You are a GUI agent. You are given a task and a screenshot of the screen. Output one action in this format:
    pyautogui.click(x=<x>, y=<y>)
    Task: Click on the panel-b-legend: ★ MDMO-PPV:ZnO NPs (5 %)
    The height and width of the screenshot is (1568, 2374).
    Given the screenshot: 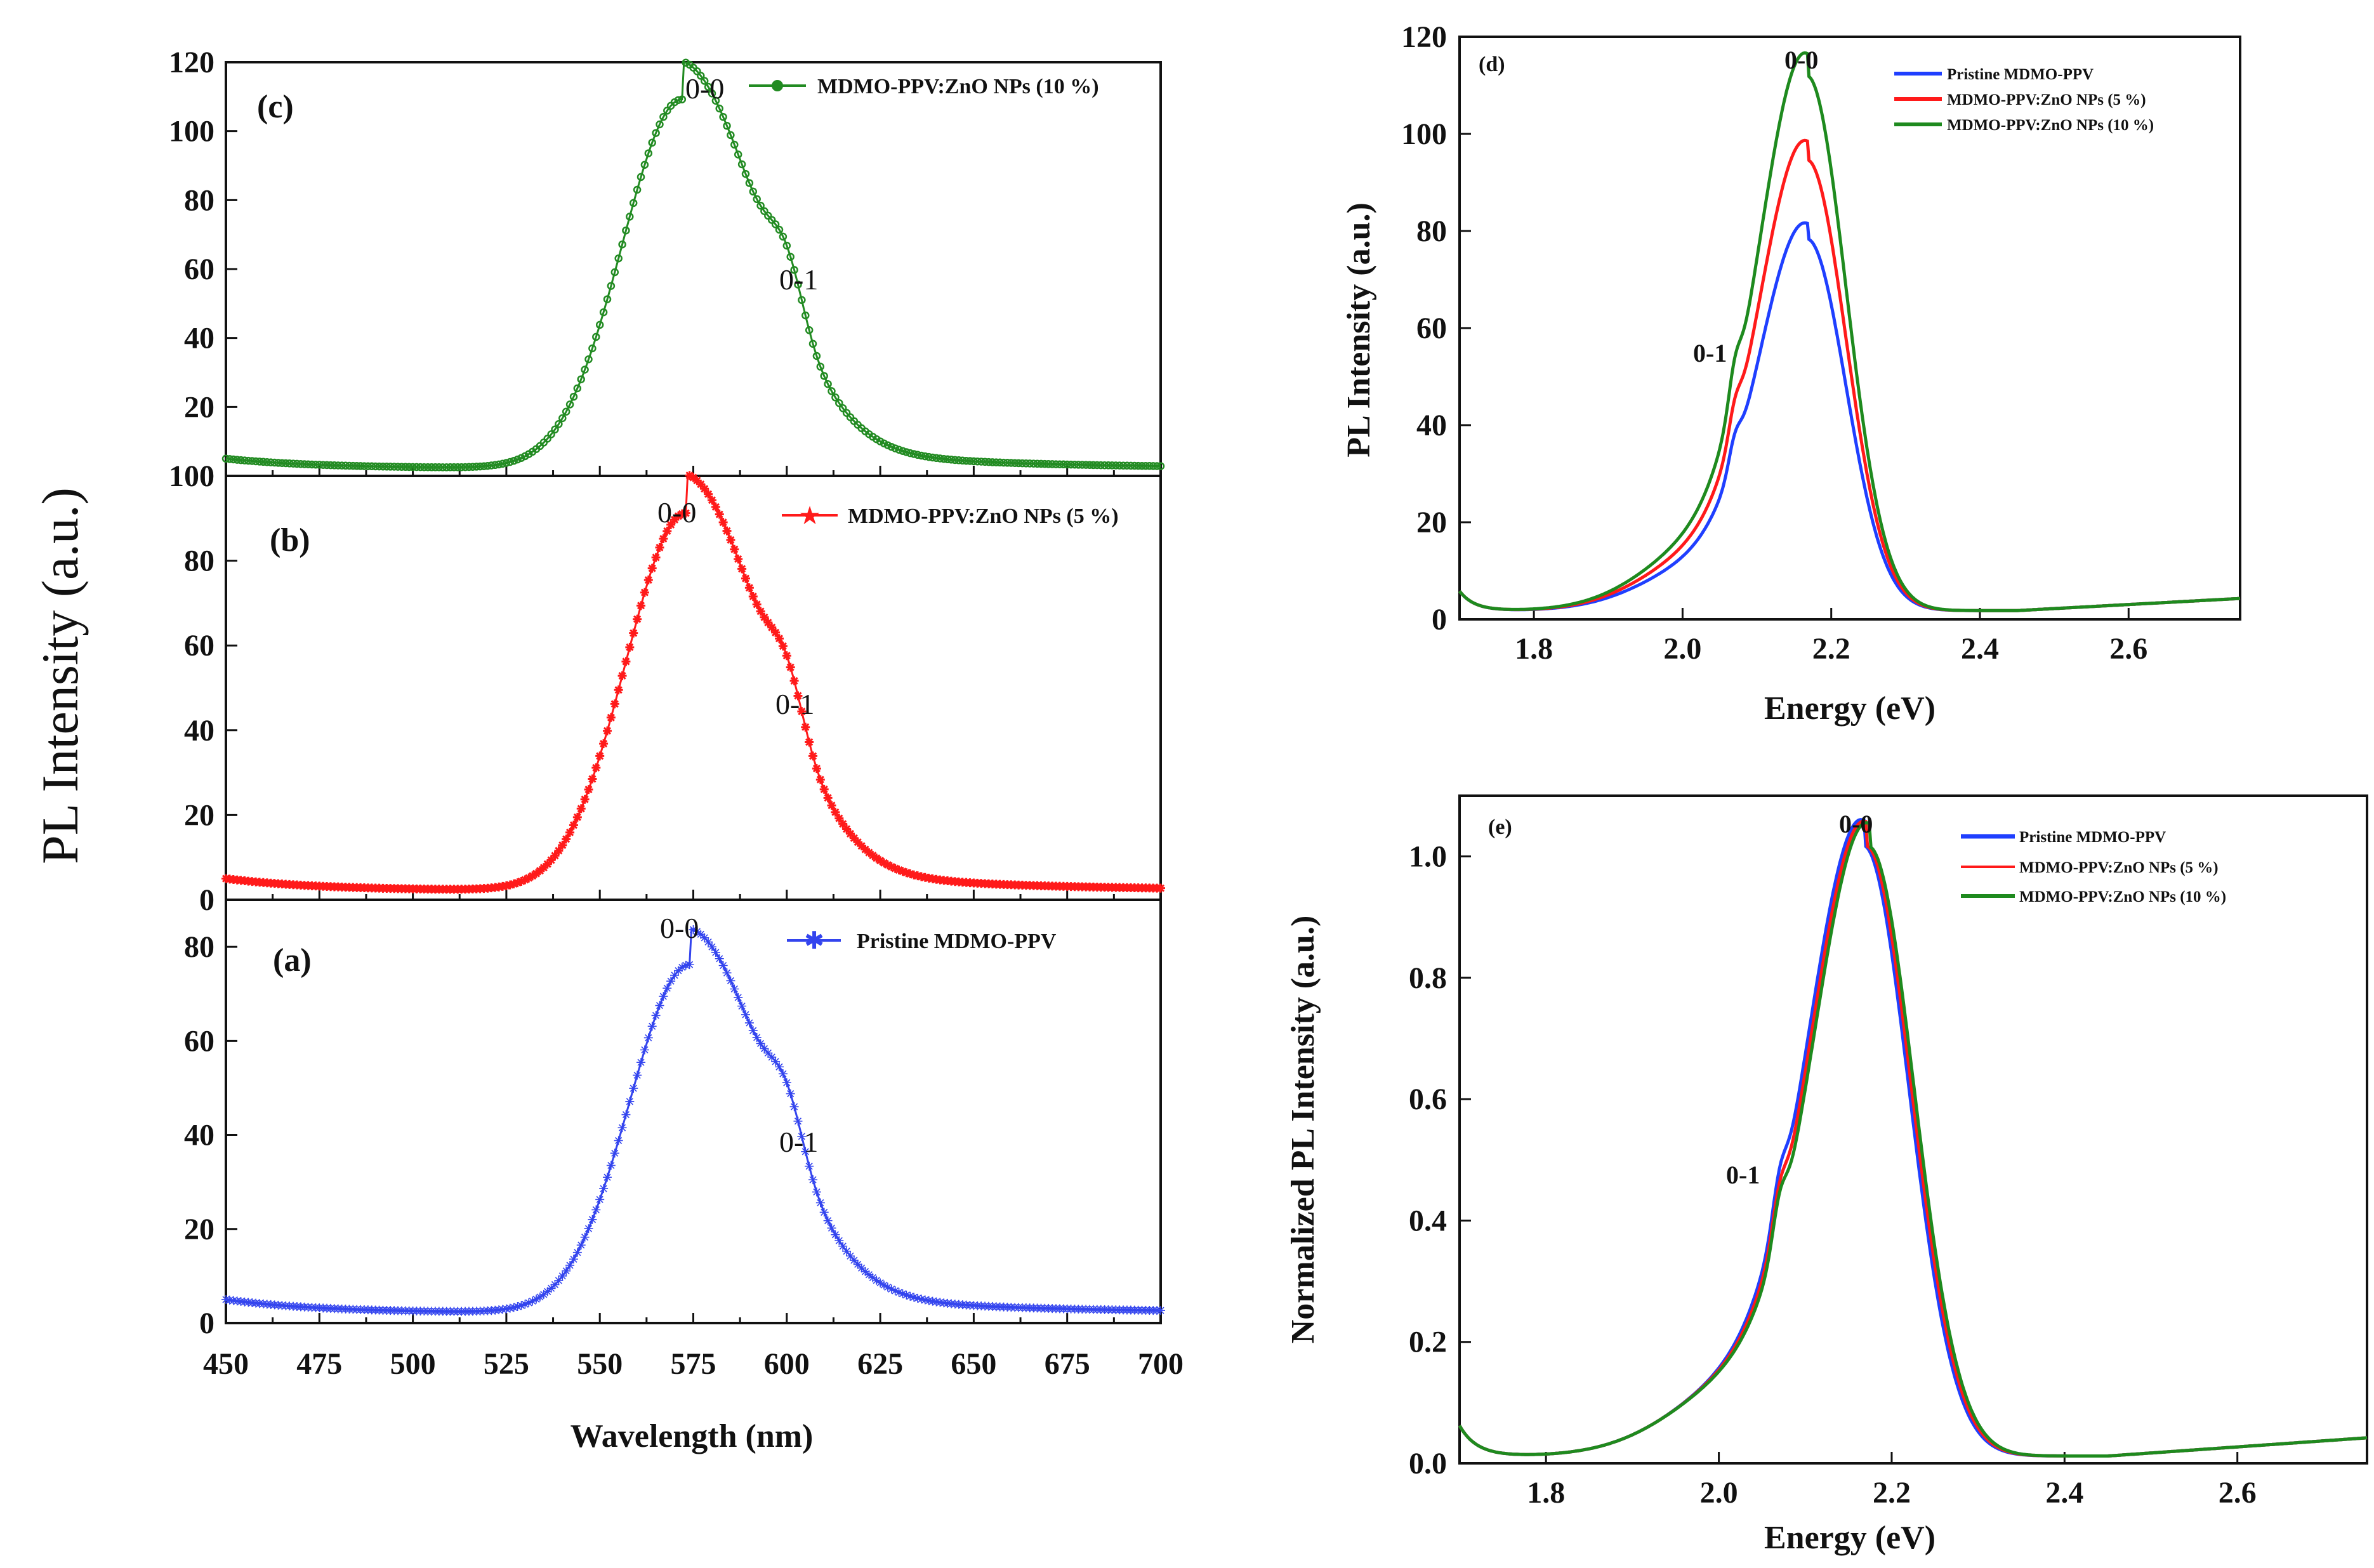 What is the action you would take?
    pyautogui.click(x=950, y=515)
    